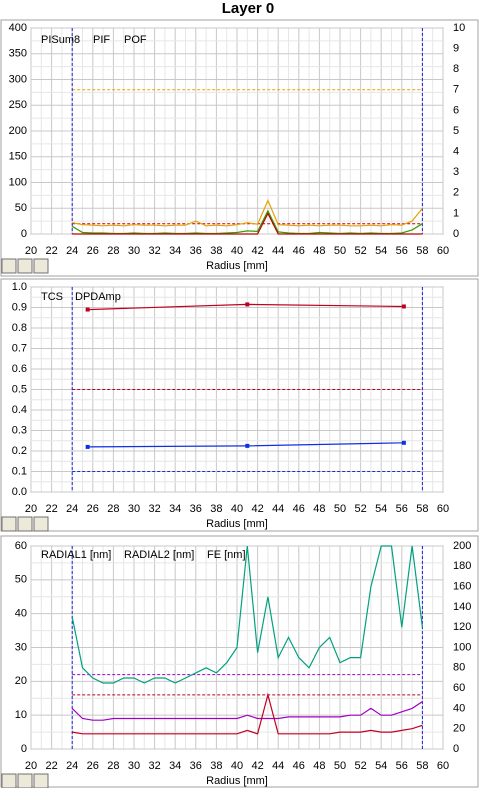  What do you see at coordinates (159, 555) in the screenshot?
I see `legend-entry: RADIAL2 [nm]` at bounding box center [159, 555].